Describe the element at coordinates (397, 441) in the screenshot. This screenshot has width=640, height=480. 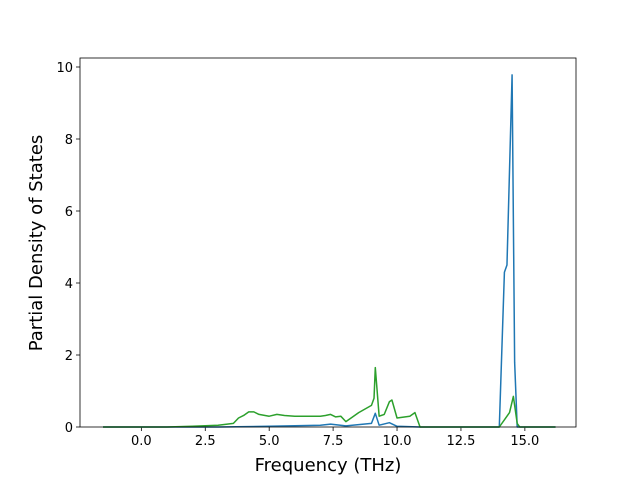
I see `x-tick-label: 10.0` at that location.